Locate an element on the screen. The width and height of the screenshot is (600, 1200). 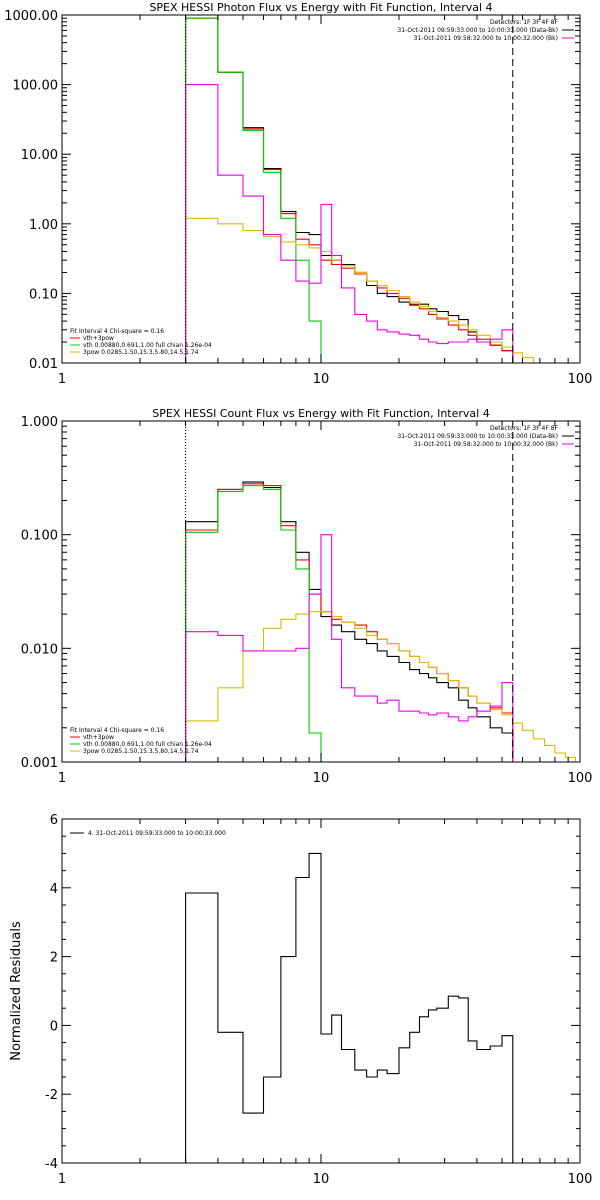
y-tick-label: 0 is located at coordinates (54, 1026).